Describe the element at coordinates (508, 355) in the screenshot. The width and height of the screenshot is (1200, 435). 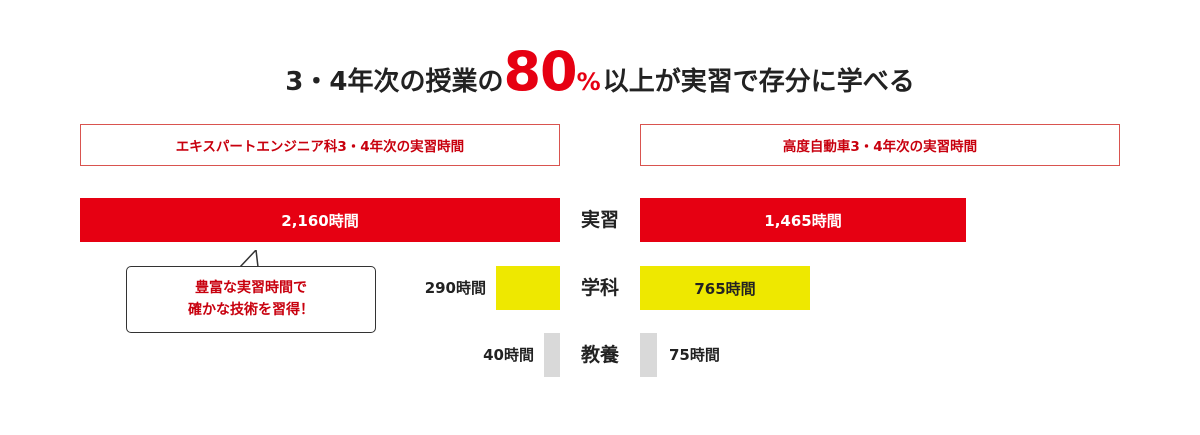
I see `bar-label-left-general: 40時間` at that location.